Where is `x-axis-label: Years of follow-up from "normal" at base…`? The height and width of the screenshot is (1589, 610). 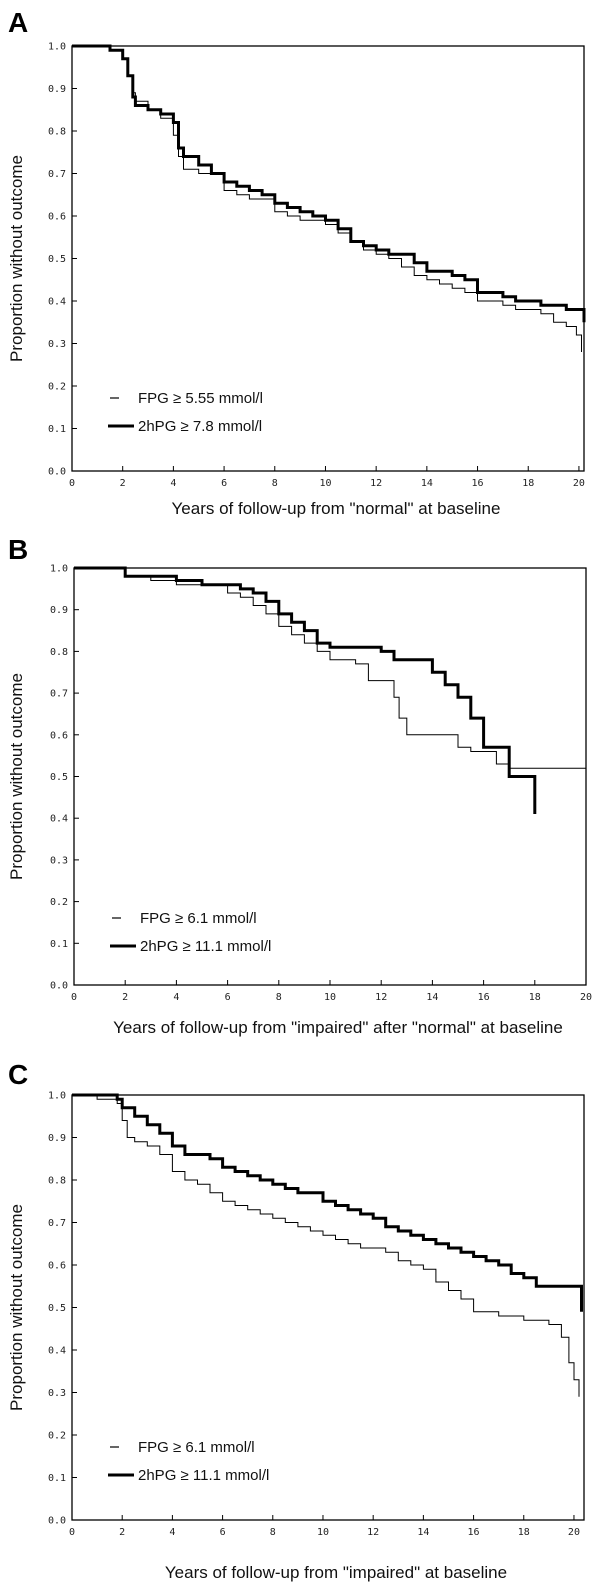
x-axis-label: Years of follow-up from "normal" at base… is located at coordinates (336, 508).